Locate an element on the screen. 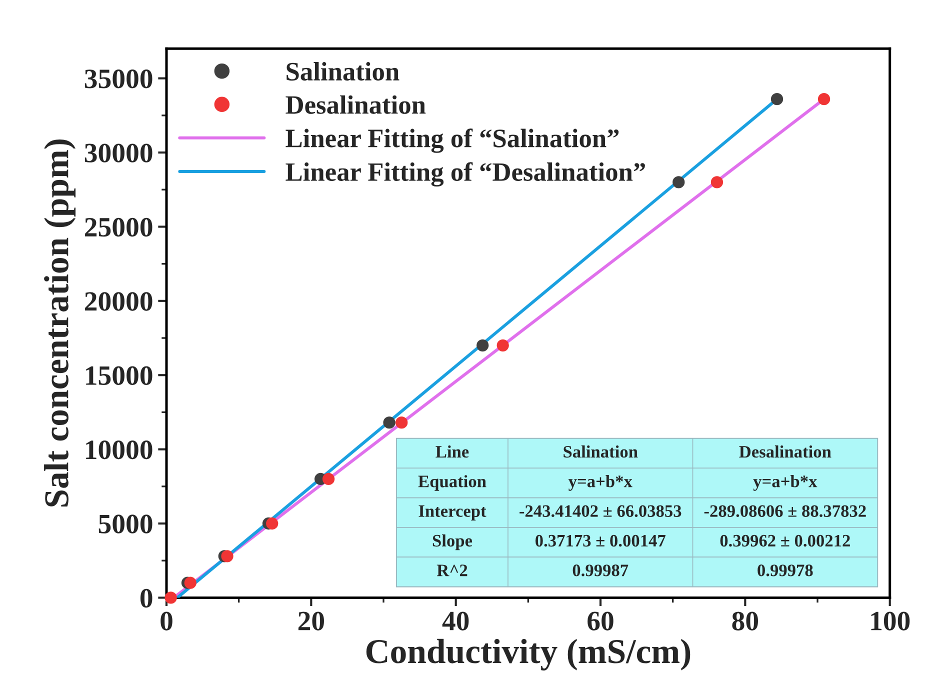 The height and width of the screenshot is (695, 925). x-tick-label: 100 is located at coordinates (890, 621).